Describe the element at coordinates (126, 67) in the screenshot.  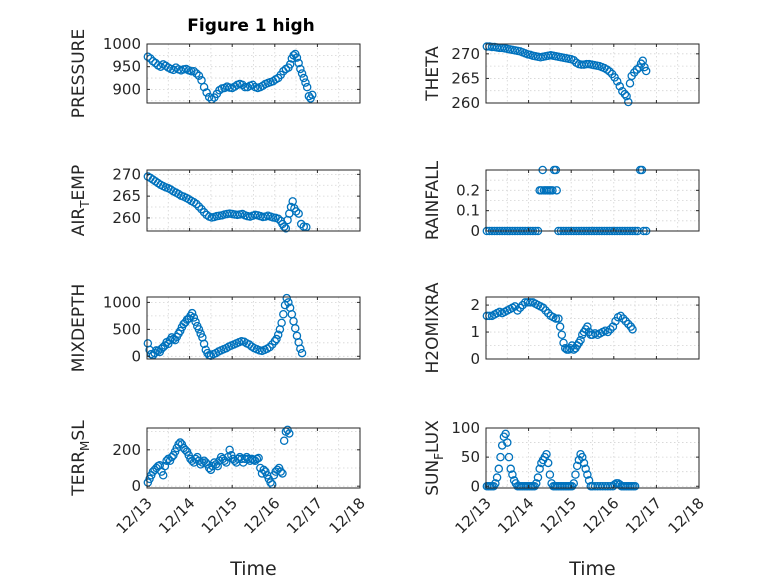
I see `y-tick-label: 950` at that location.